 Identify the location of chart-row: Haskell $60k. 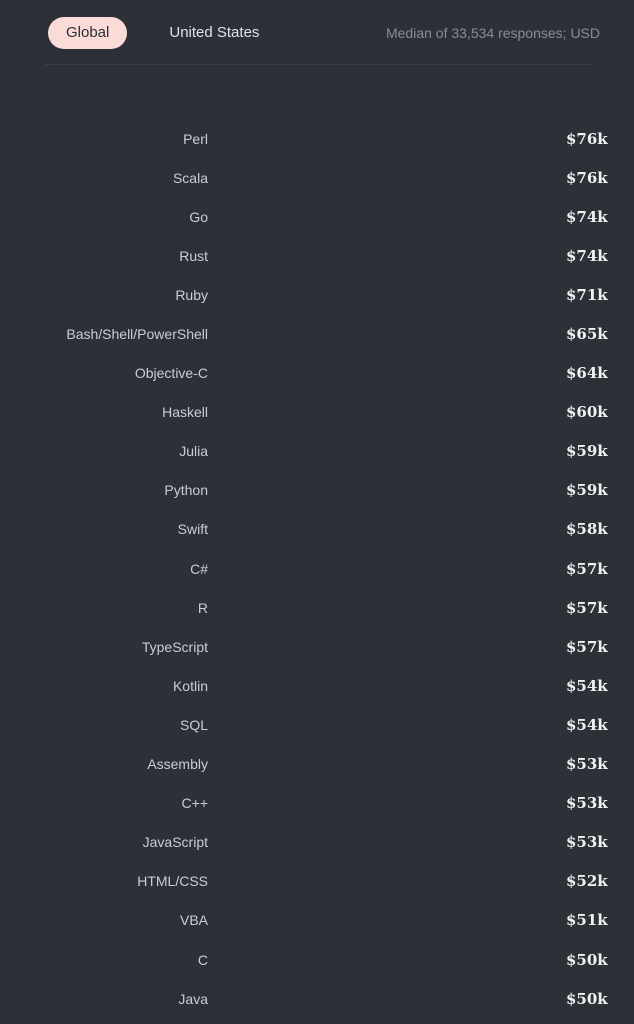
(317, 412).